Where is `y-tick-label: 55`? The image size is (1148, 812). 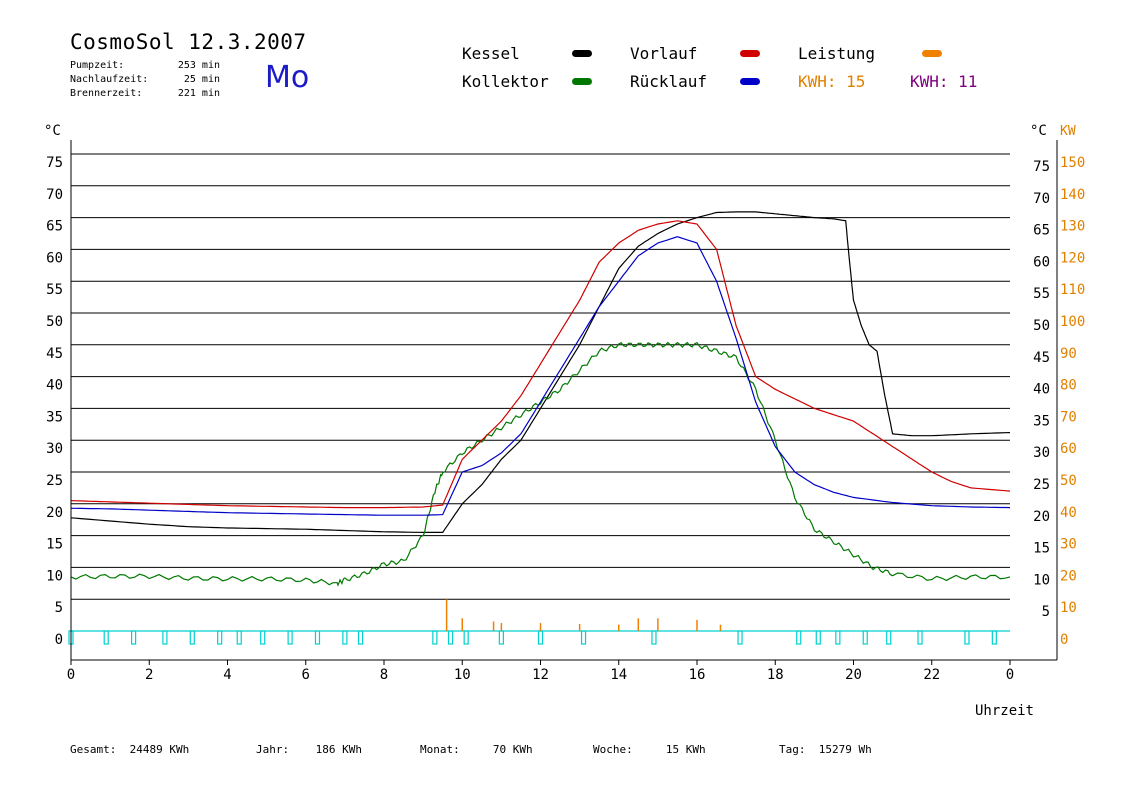 y-tick-label: 55 is located at coordinates (54, 290).